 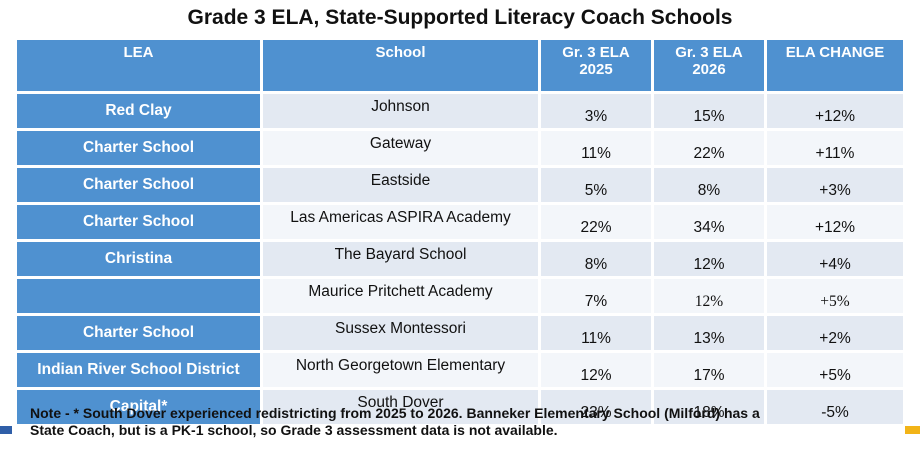 I want to click on table-row: Maurice Pritchett Academy 7% 12% +5%, so click(x=460, y=296).